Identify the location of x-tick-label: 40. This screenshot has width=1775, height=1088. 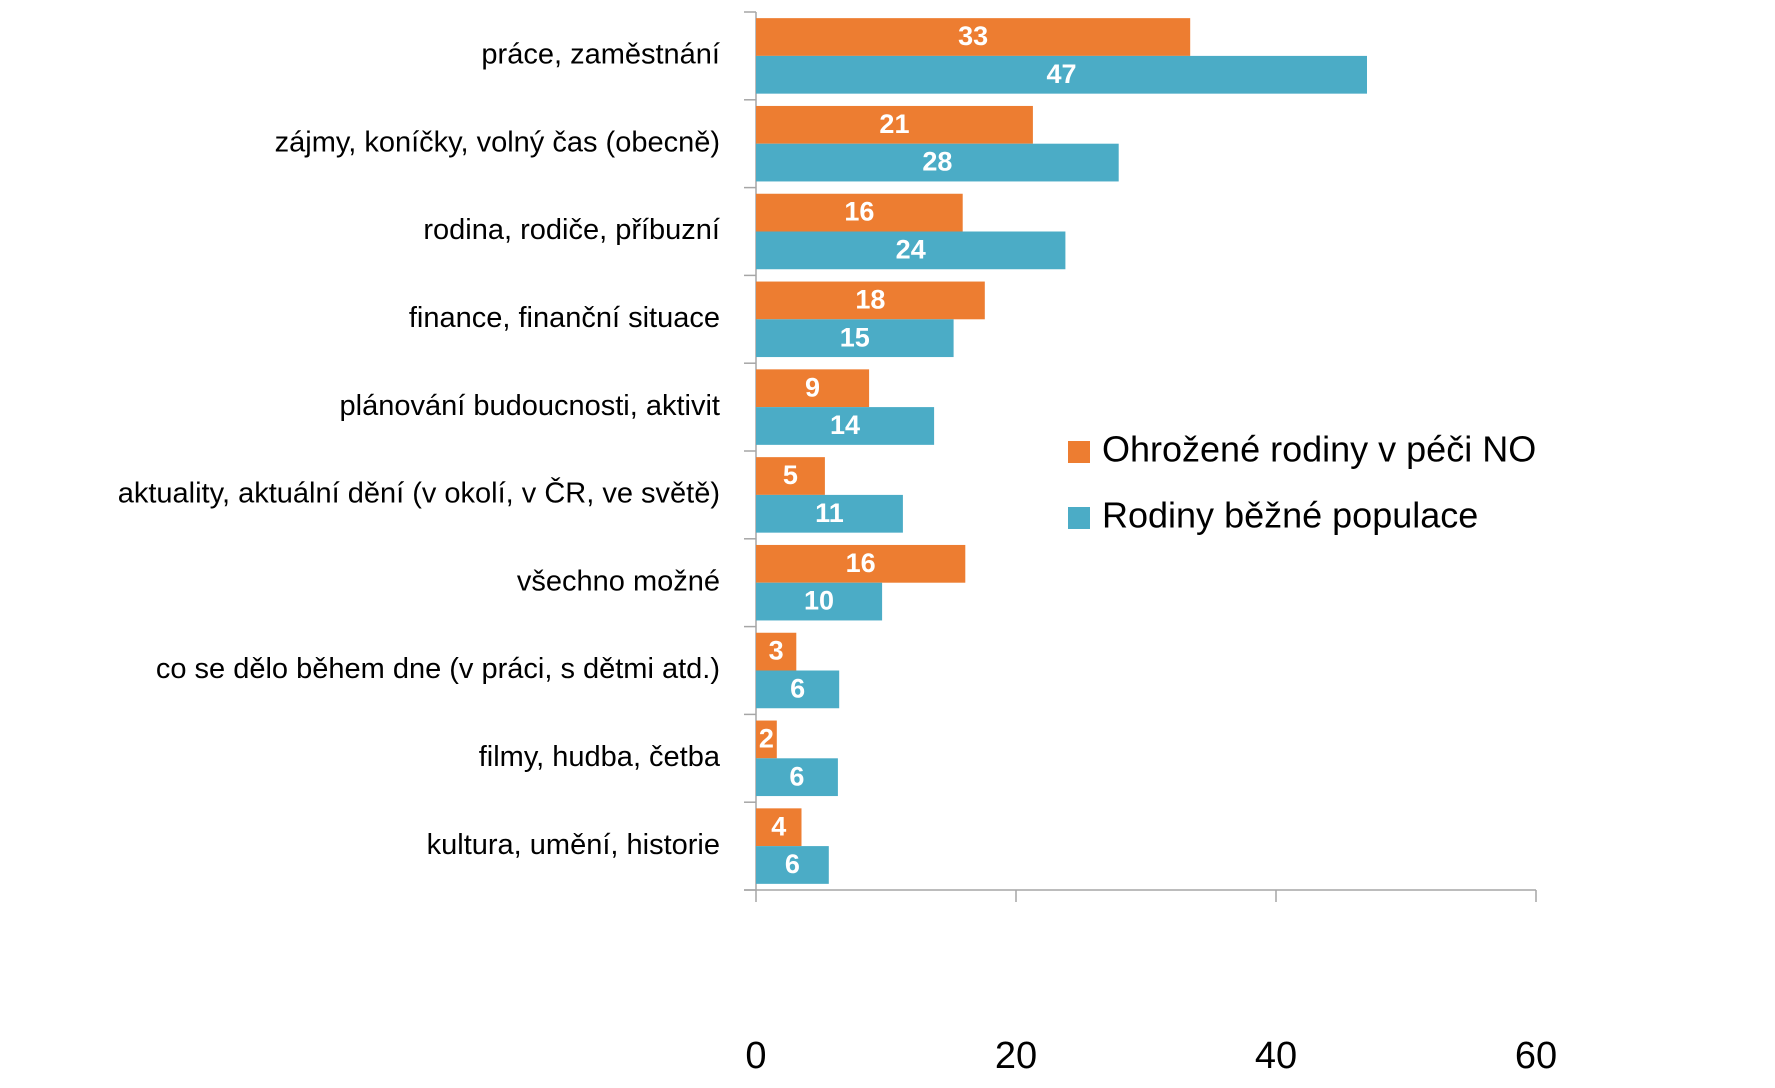
(1276, 1056).